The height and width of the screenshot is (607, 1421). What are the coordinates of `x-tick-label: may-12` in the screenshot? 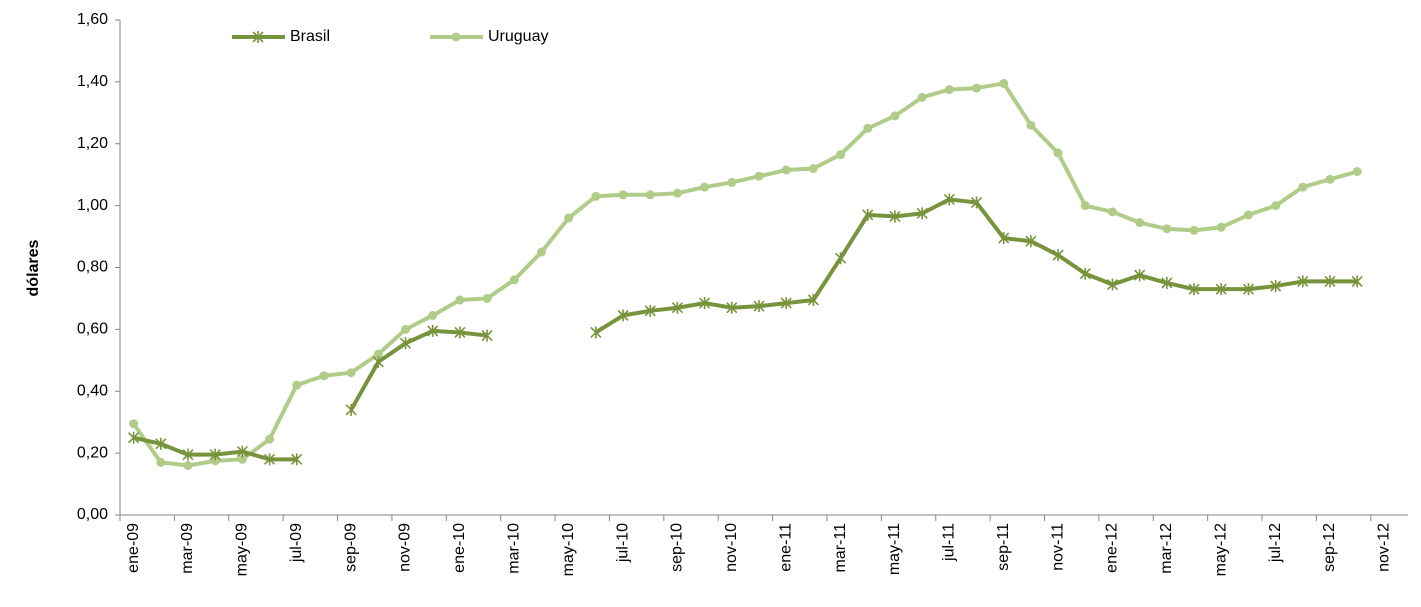 It's located at (1220, 549).